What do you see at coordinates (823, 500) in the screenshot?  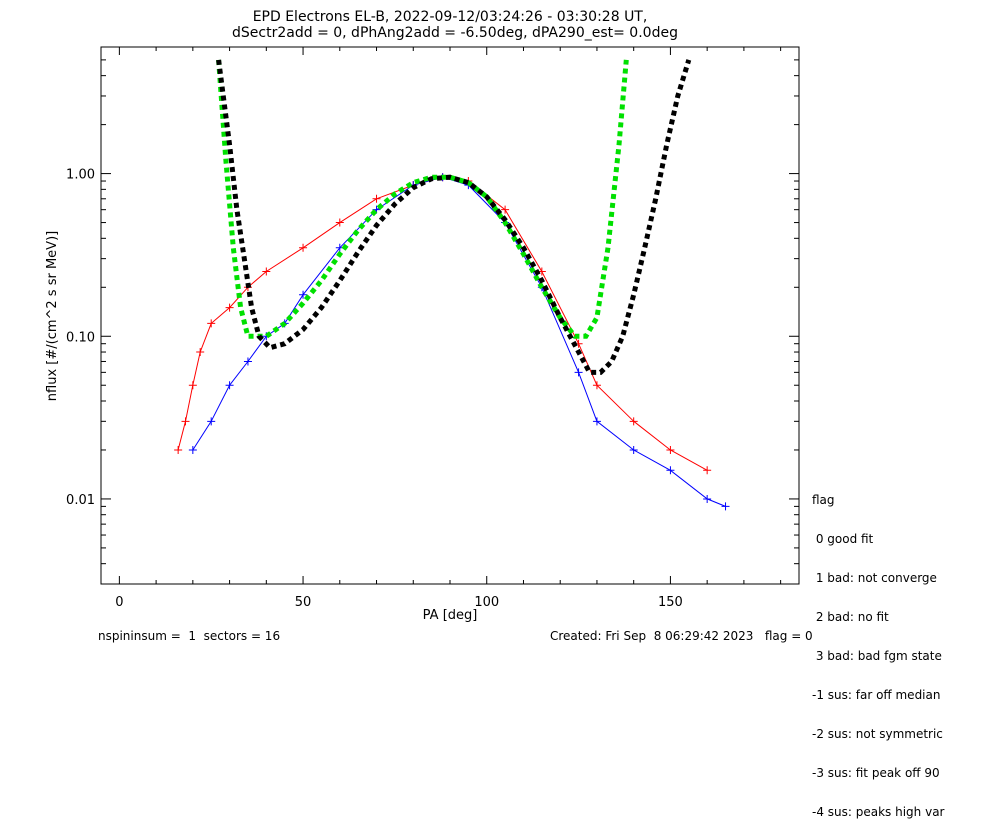 I see `legend-title: flag` at bounding box center [823, 500].